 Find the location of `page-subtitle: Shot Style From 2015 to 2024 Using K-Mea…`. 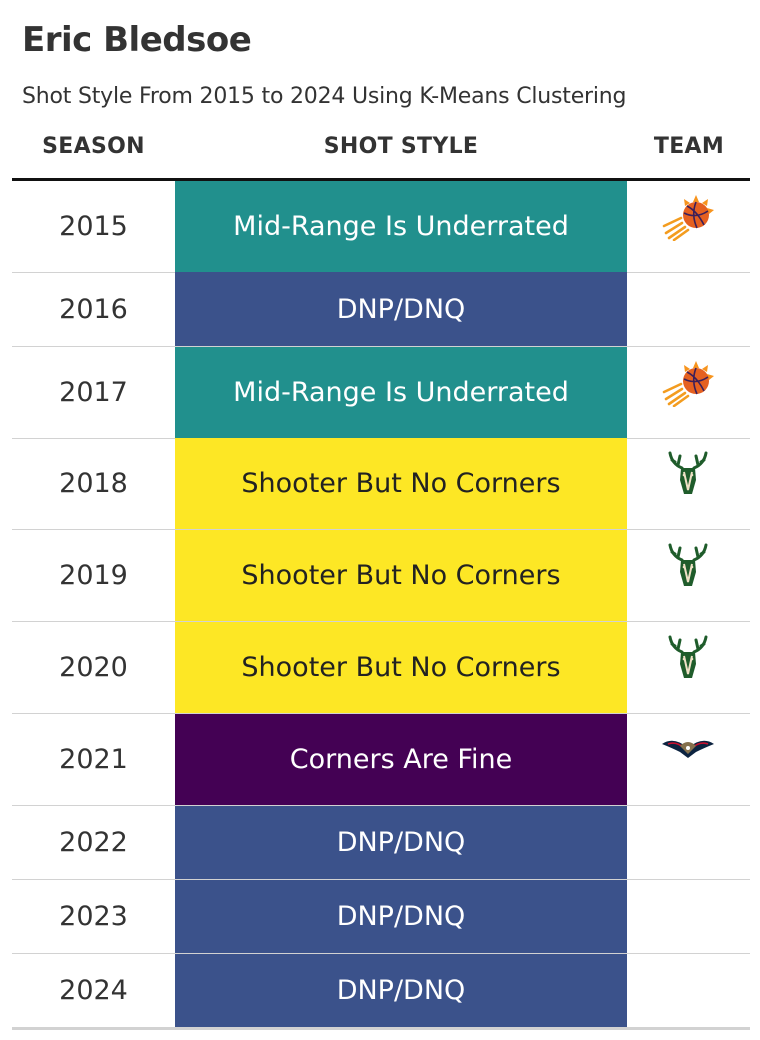

page-subtitle: Shot Style From 2015 to 2024 Using K-Mea… is located at coordinates (324, 96).